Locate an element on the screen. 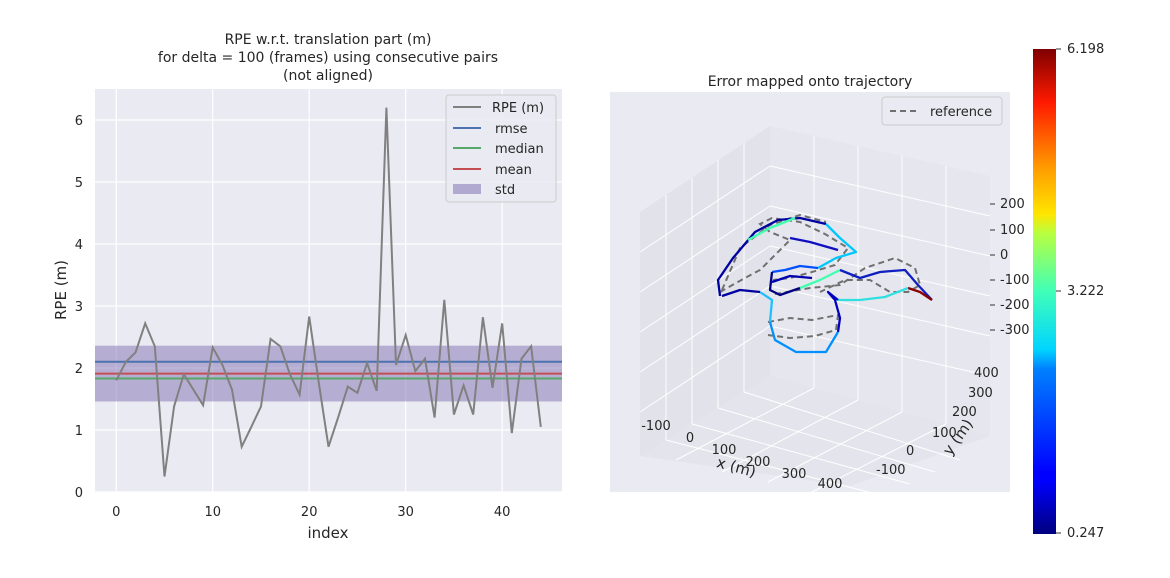  y-tick-label: 0 is located at coordinates (910, 451).